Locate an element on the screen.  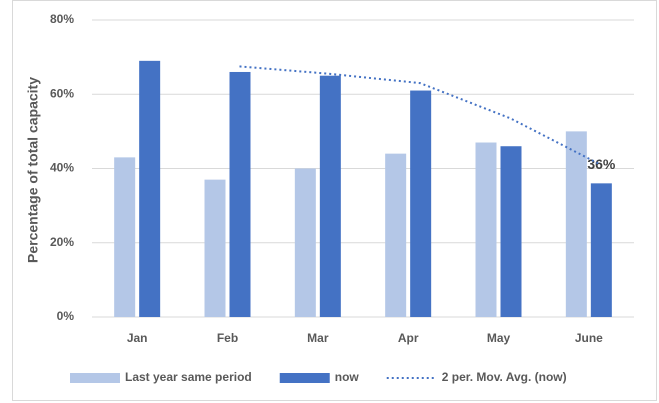
data-label: 36% is located at coordinates (601, 164).